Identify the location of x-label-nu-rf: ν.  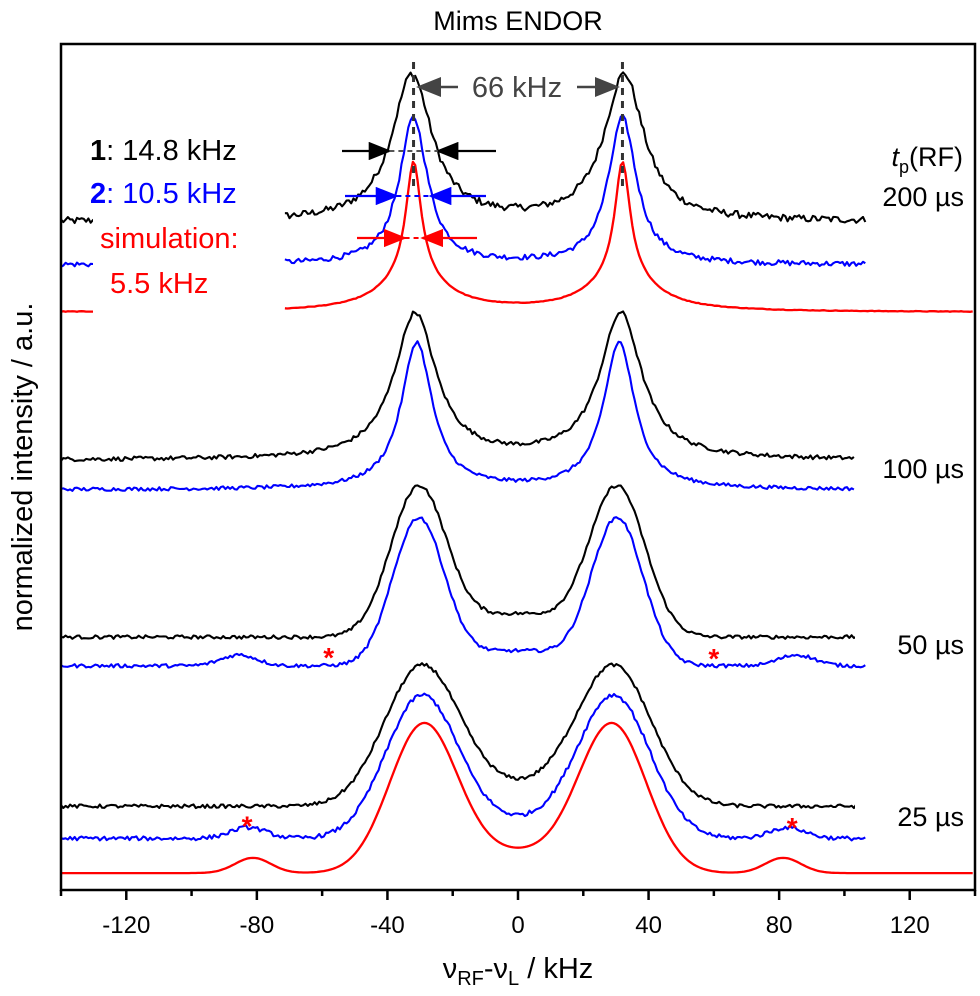
(450, 969).